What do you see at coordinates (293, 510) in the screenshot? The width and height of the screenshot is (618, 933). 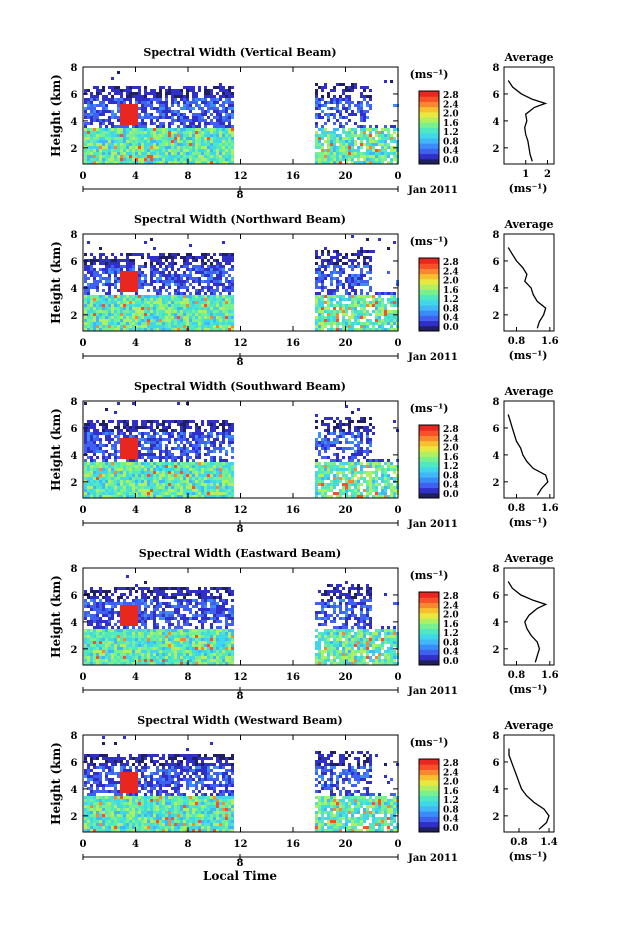 I see `x-tick-label: 16` at bounding box center [293, 510].